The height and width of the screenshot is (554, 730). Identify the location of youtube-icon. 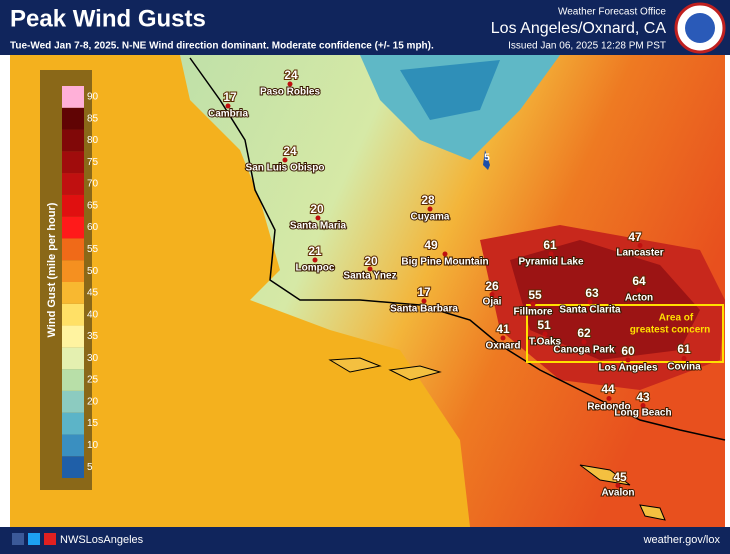
(50, 539).